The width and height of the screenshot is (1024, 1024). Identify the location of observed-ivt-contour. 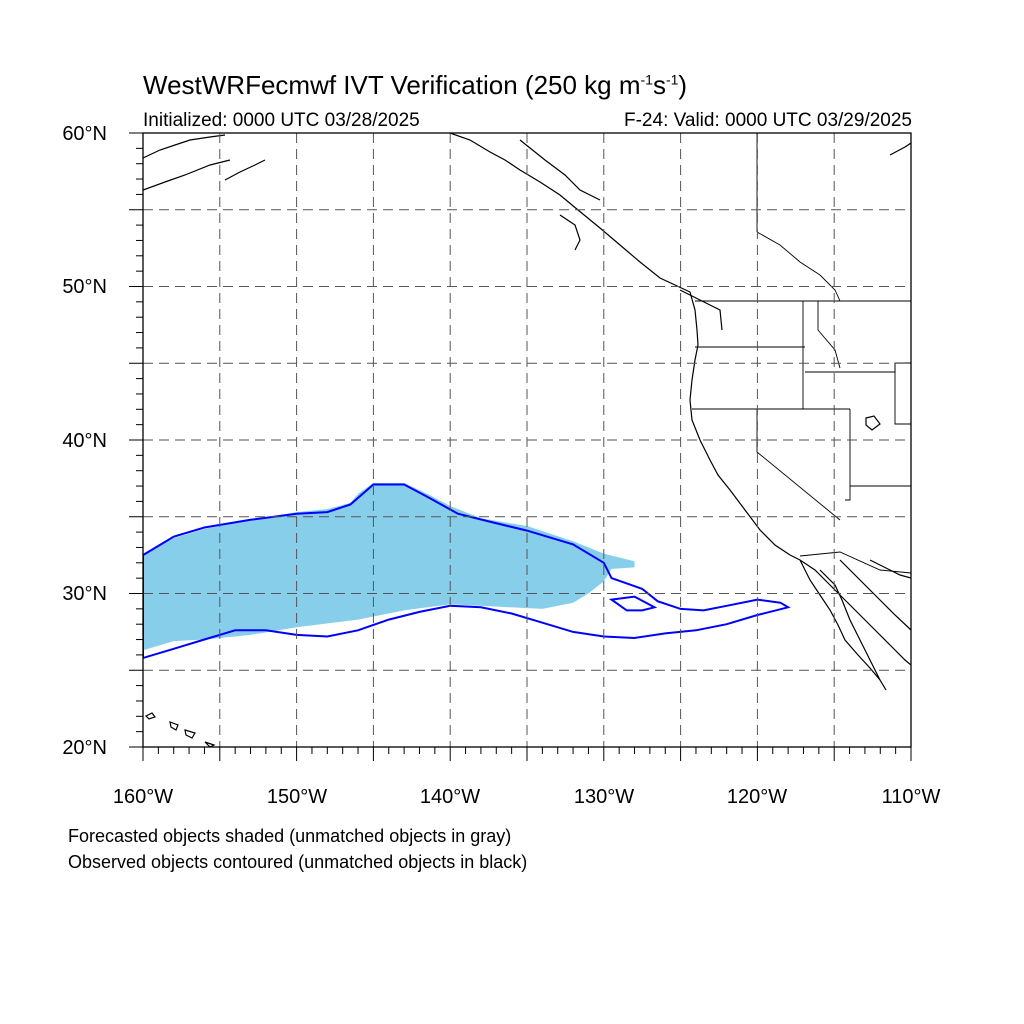
(467, 571).